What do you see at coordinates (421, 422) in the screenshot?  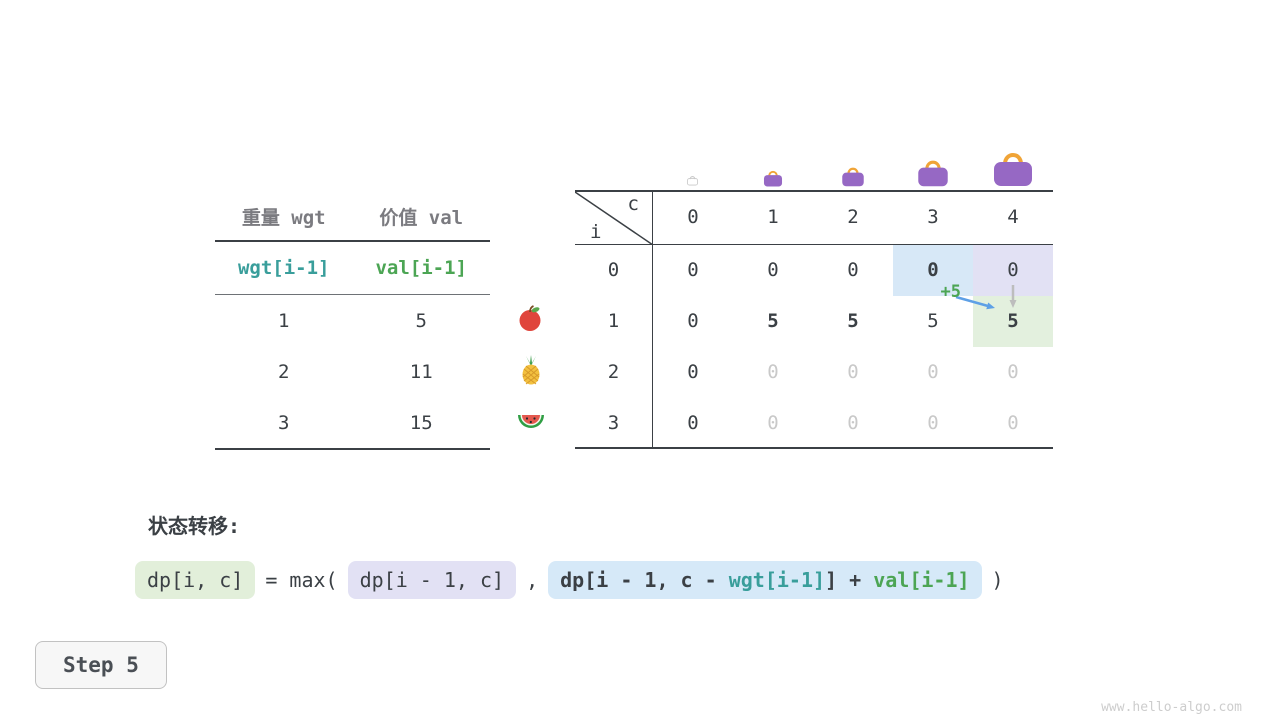 I see `item-3-value: 15` at bounding box center [421, 422].